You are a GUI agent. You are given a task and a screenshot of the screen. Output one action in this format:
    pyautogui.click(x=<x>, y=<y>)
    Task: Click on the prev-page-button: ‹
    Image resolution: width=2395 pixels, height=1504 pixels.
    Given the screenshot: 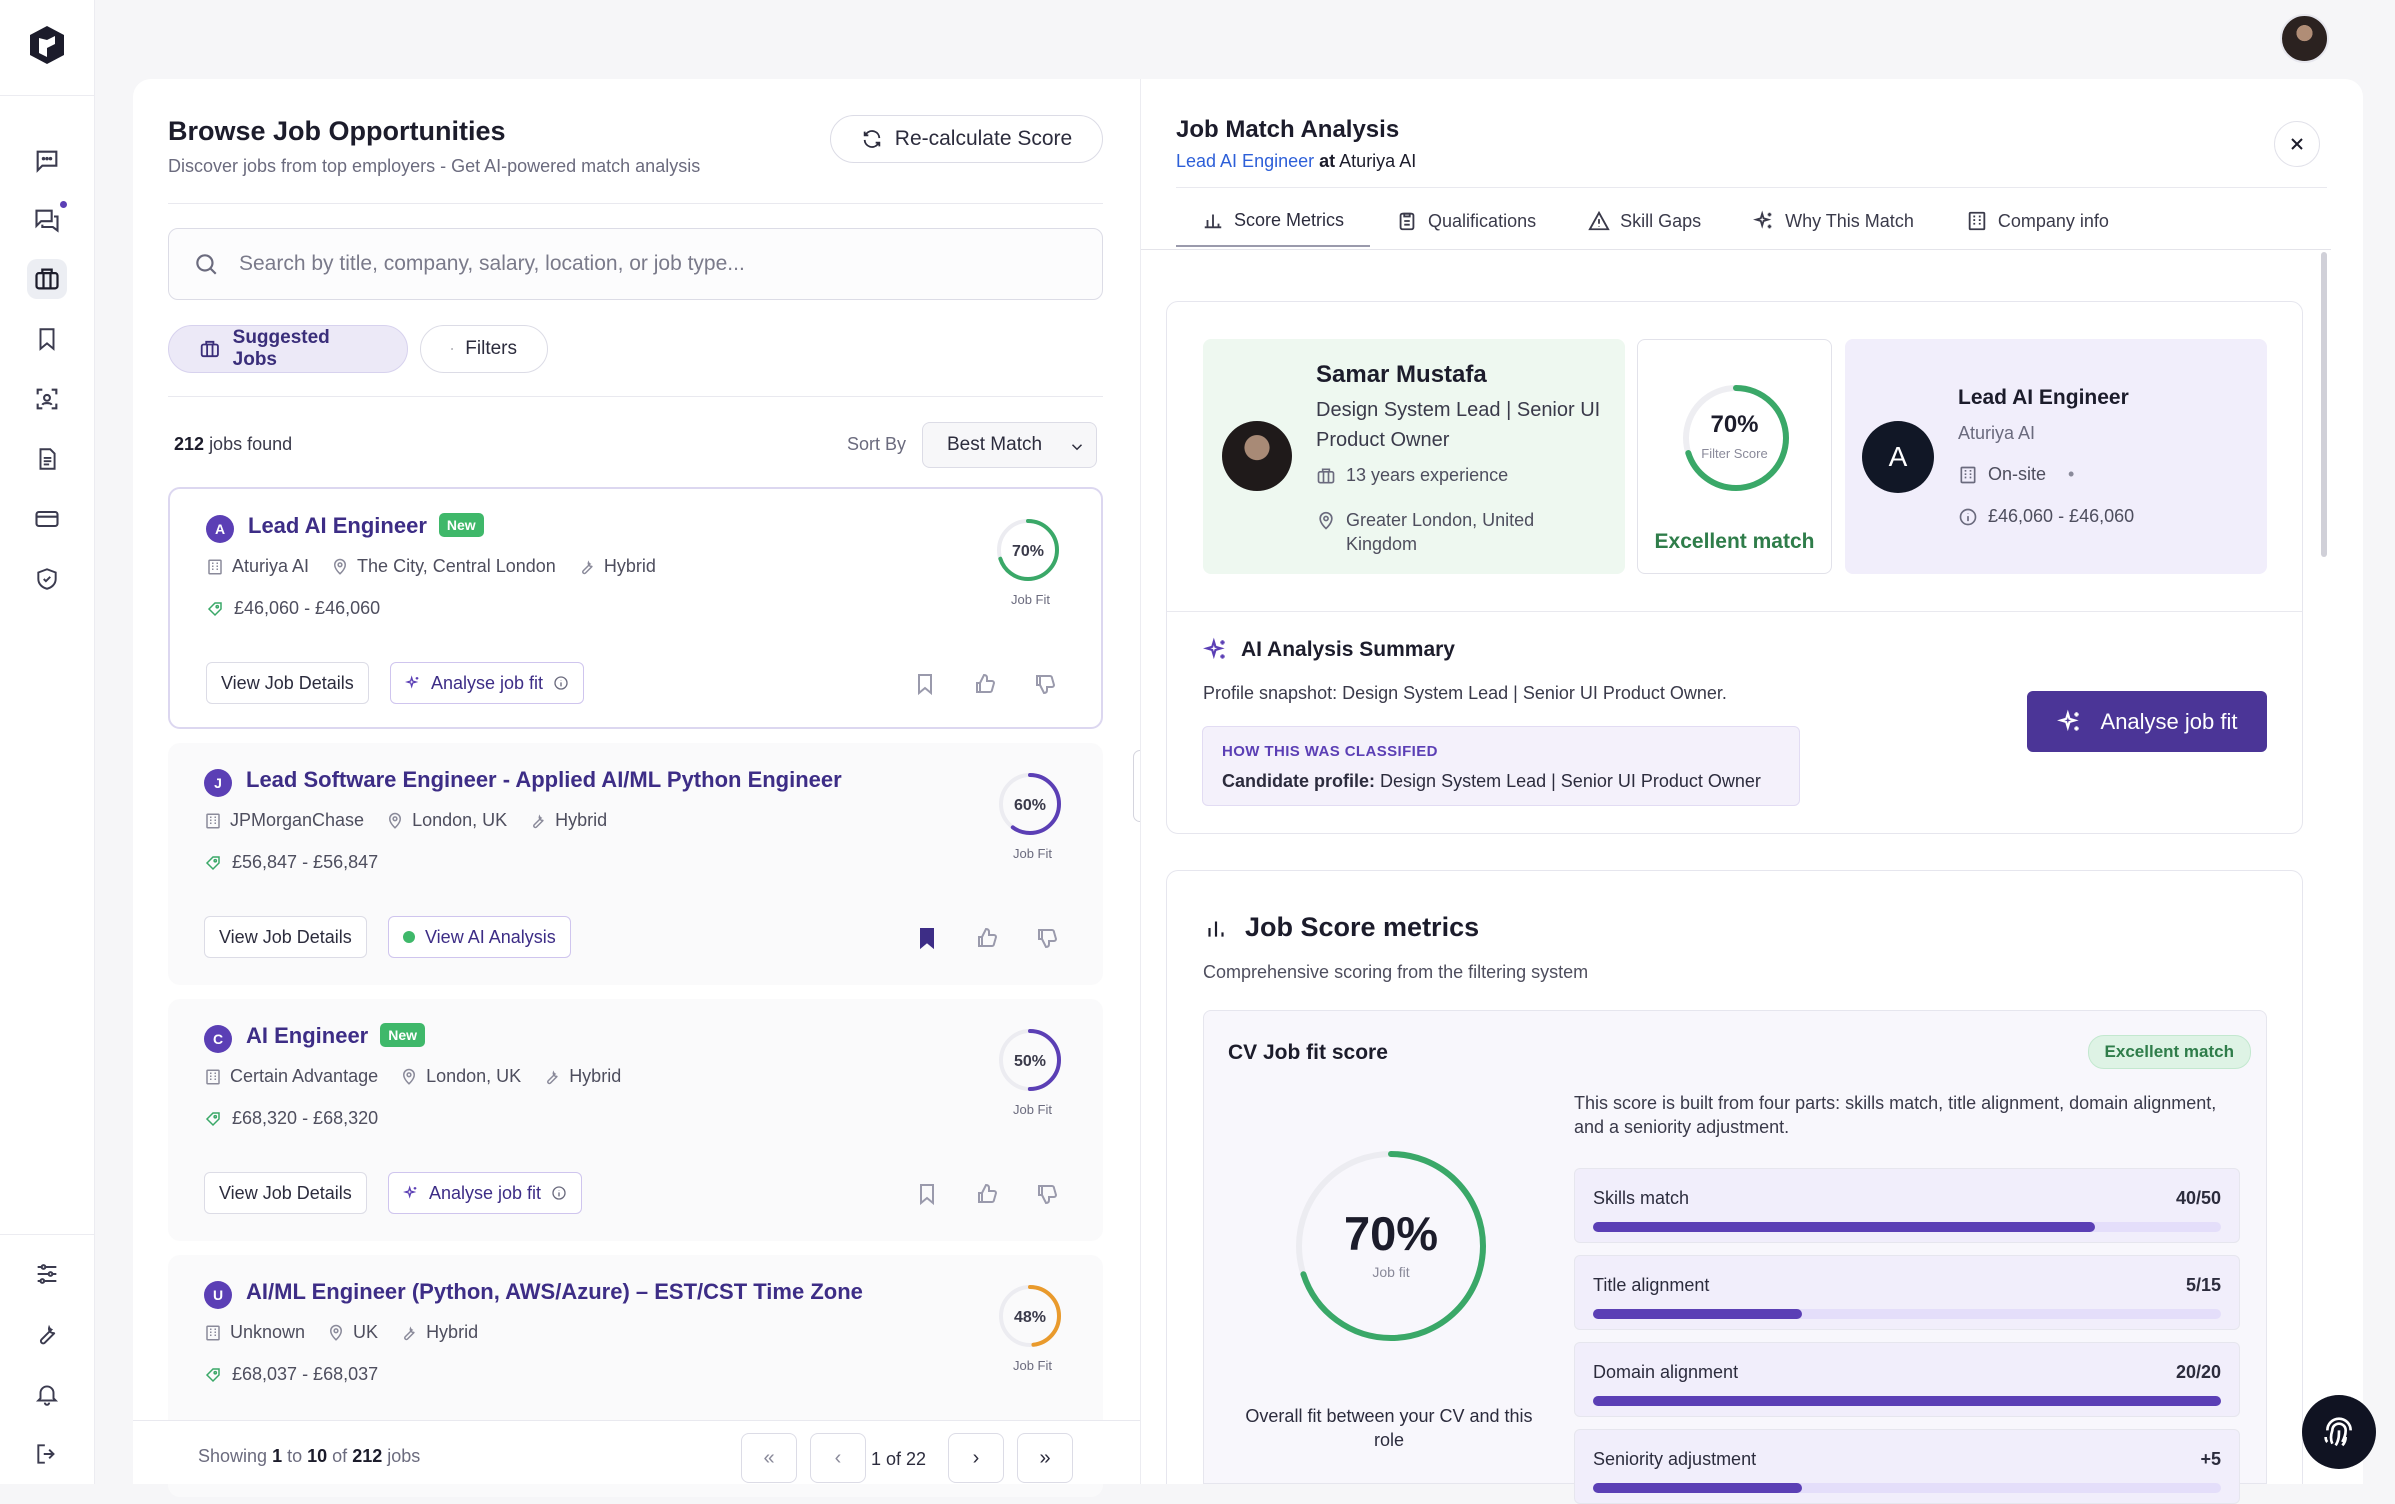 What is the action you would take?
    pyautogui.click(x=838, y=1458)
    